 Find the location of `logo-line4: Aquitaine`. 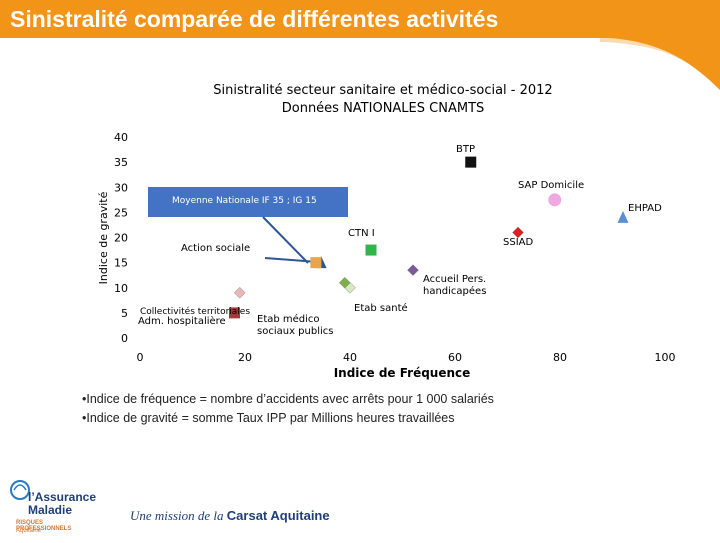

logo-line4: Aquitaine is located at coordinates (29, 531).